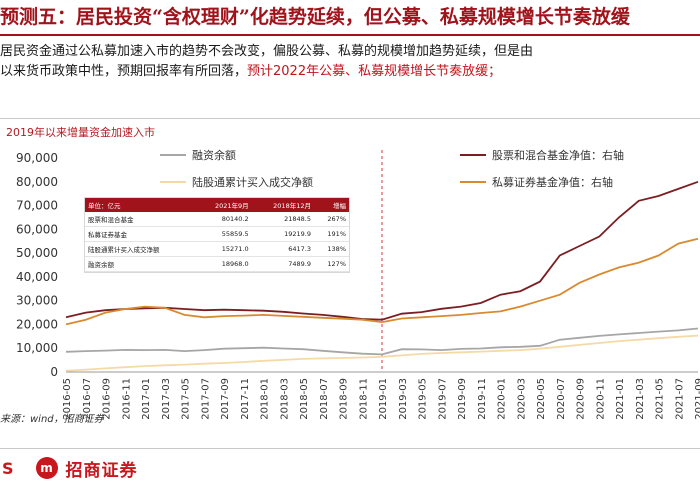 The image size is (700, 500). Describe the element at coordinates (344, 399) in the screenshot. I see `x-tick-label: 2018-09` at that location.